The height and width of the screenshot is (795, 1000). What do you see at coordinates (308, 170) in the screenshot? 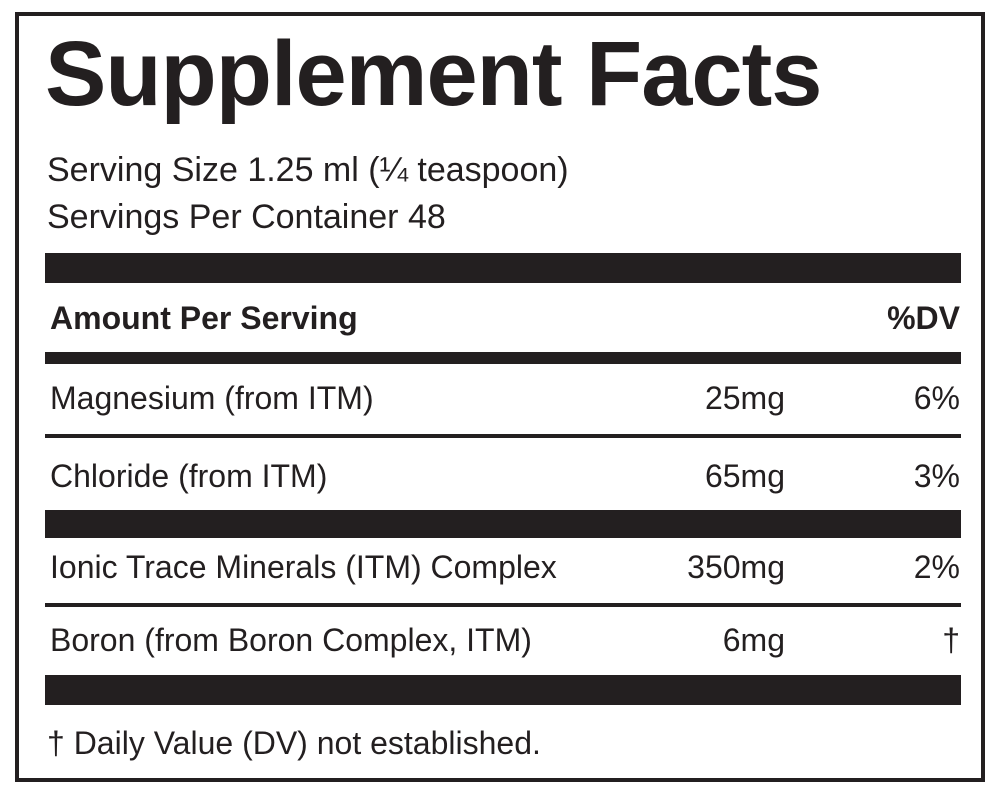
I see `serving-size: Serving Size 1.25 ml (¼ teaspoon)` at bounding box center [308, 170].